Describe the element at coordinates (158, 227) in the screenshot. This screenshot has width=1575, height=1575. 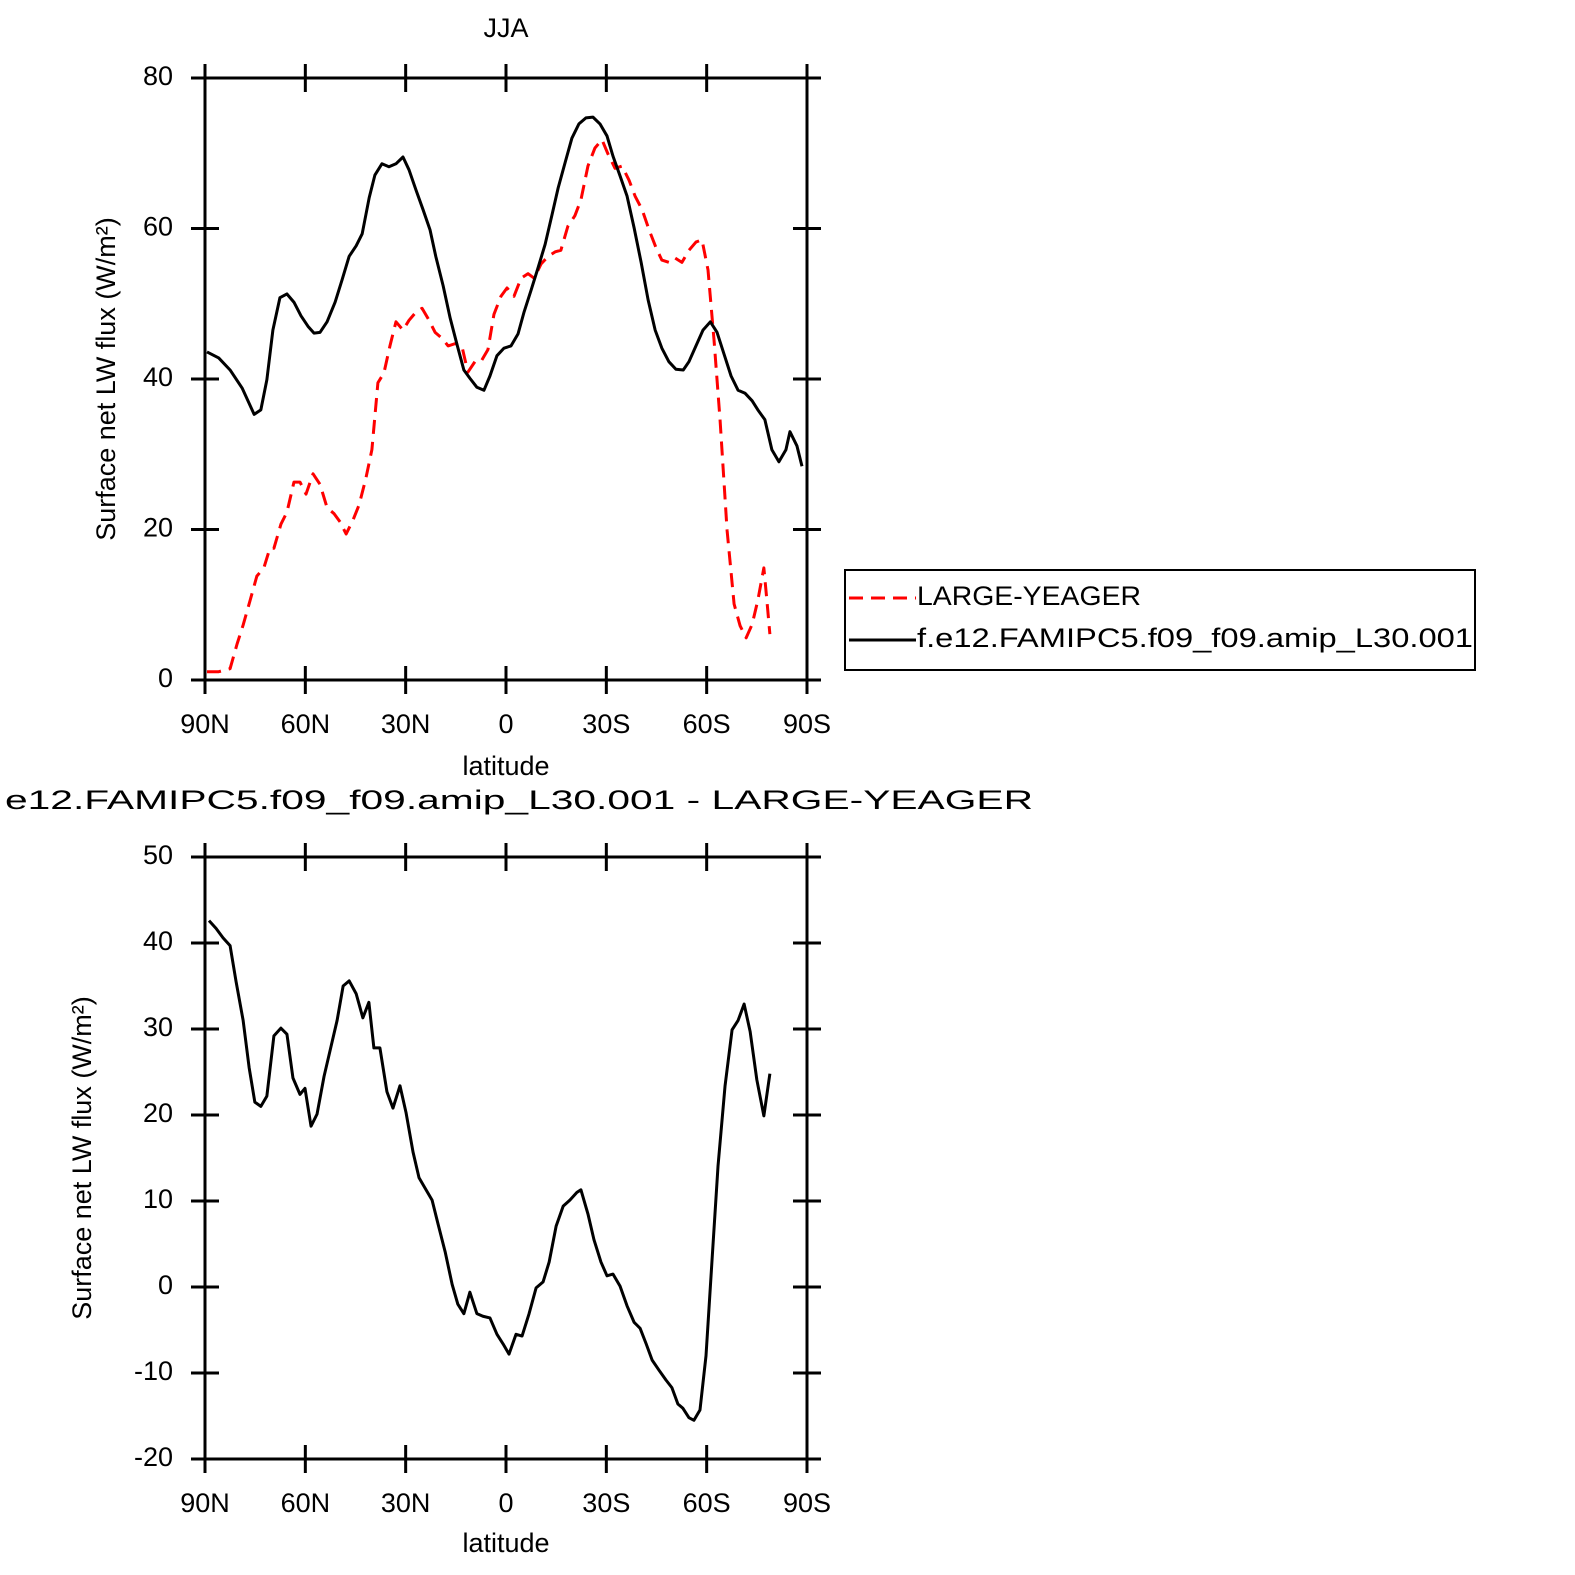
I see `y-tick-label: 60` at that location.